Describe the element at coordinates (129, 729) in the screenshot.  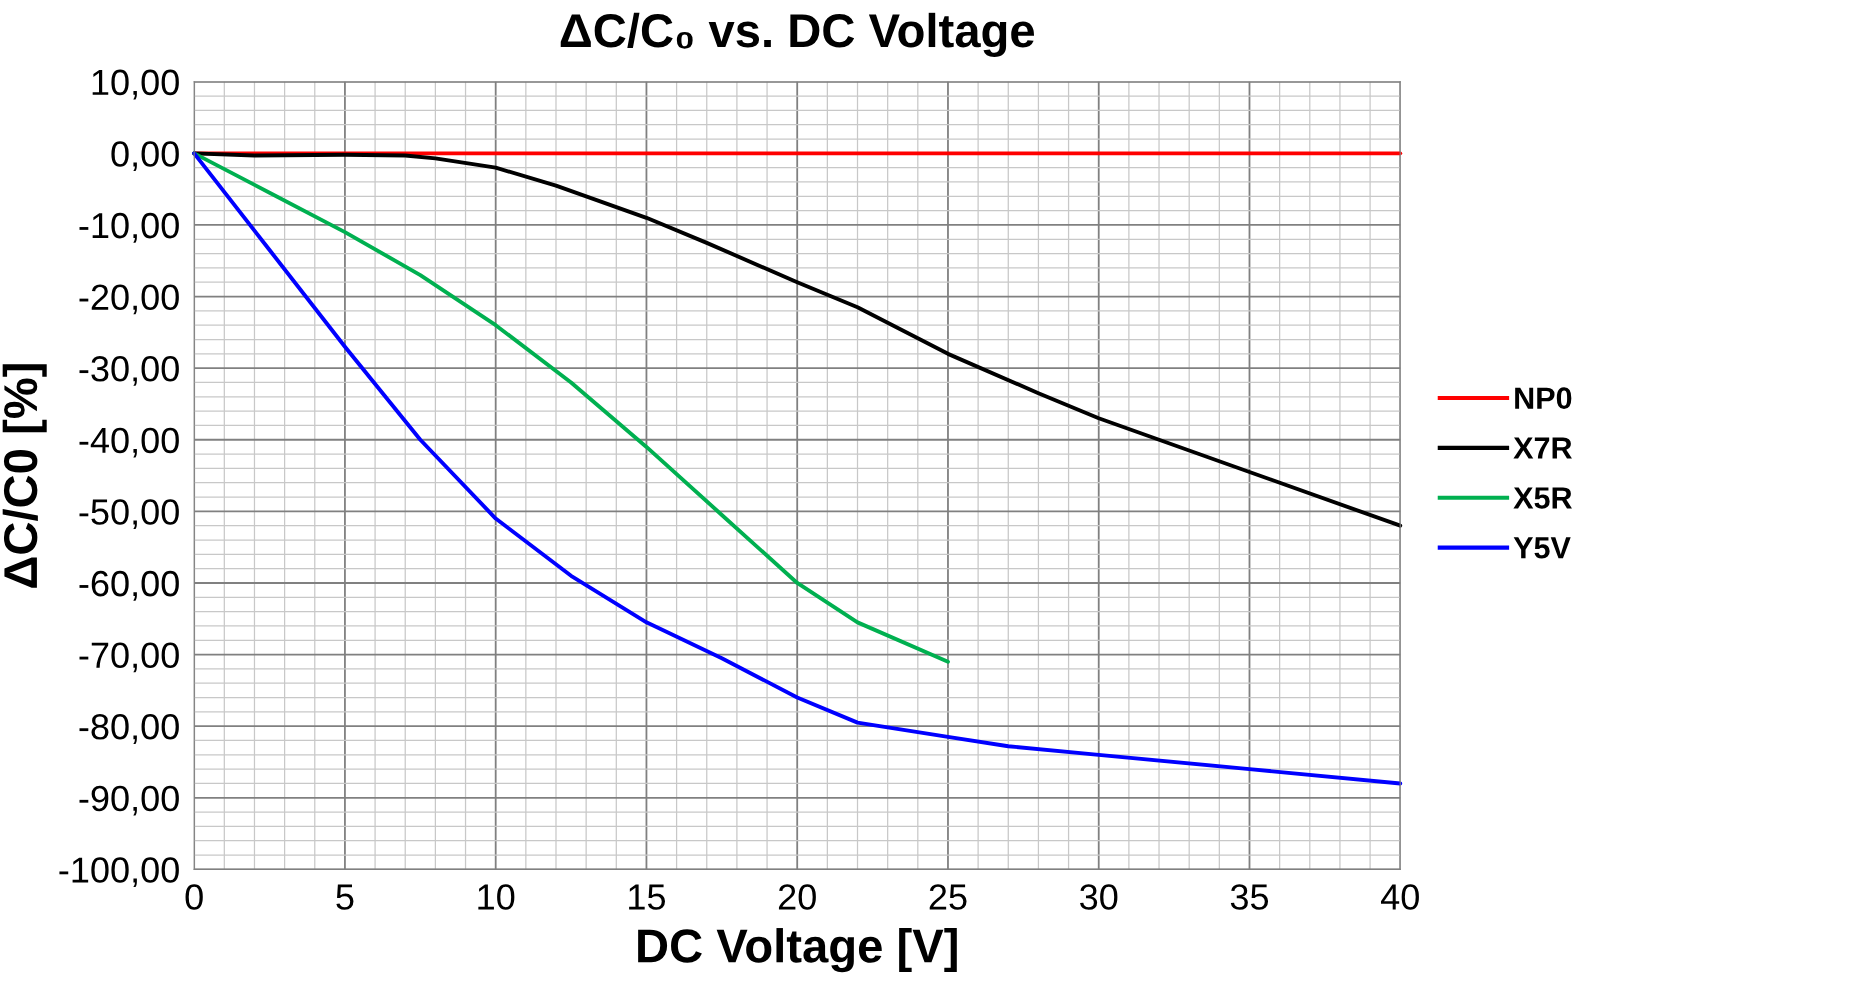
I see `y-tick-label: -80,00` at that location.